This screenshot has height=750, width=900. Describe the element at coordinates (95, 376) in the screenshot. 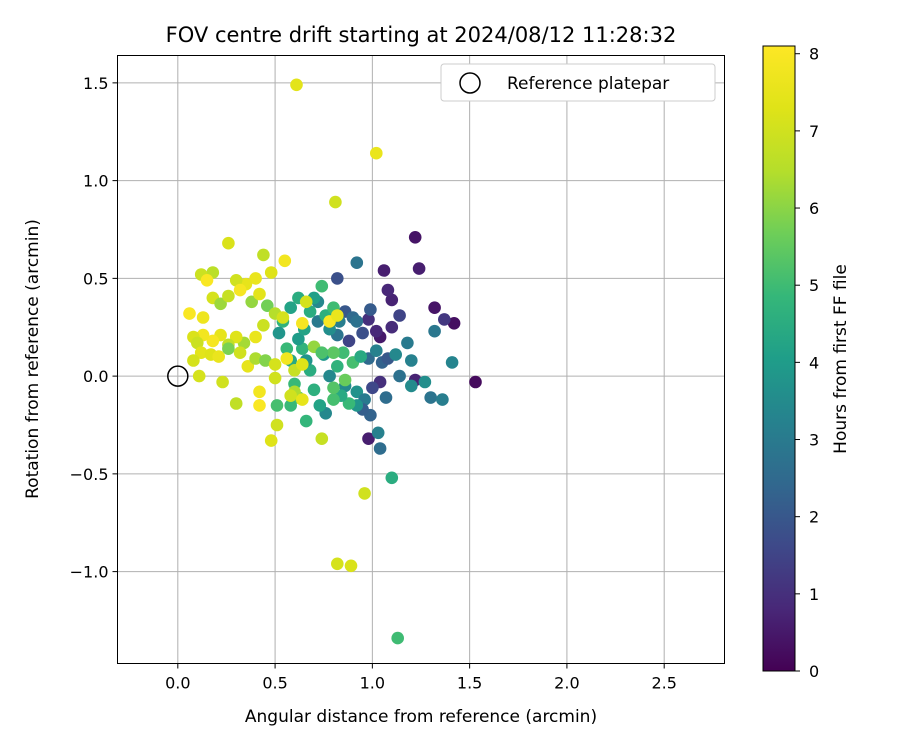

I see `y-tick-label: 0.0` at that location.